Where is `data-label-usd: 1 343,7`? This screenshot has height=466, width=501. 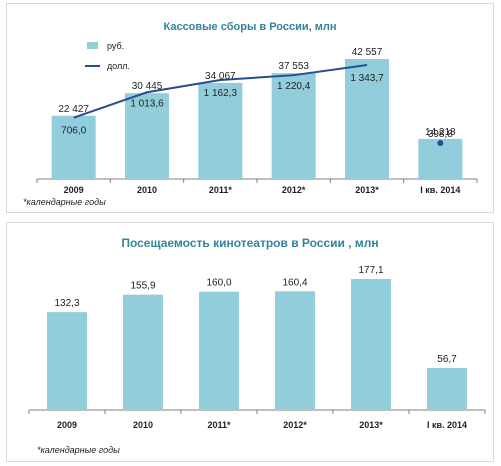
data-label-usd: 1 343,7 is located at coordinates (367, 78).